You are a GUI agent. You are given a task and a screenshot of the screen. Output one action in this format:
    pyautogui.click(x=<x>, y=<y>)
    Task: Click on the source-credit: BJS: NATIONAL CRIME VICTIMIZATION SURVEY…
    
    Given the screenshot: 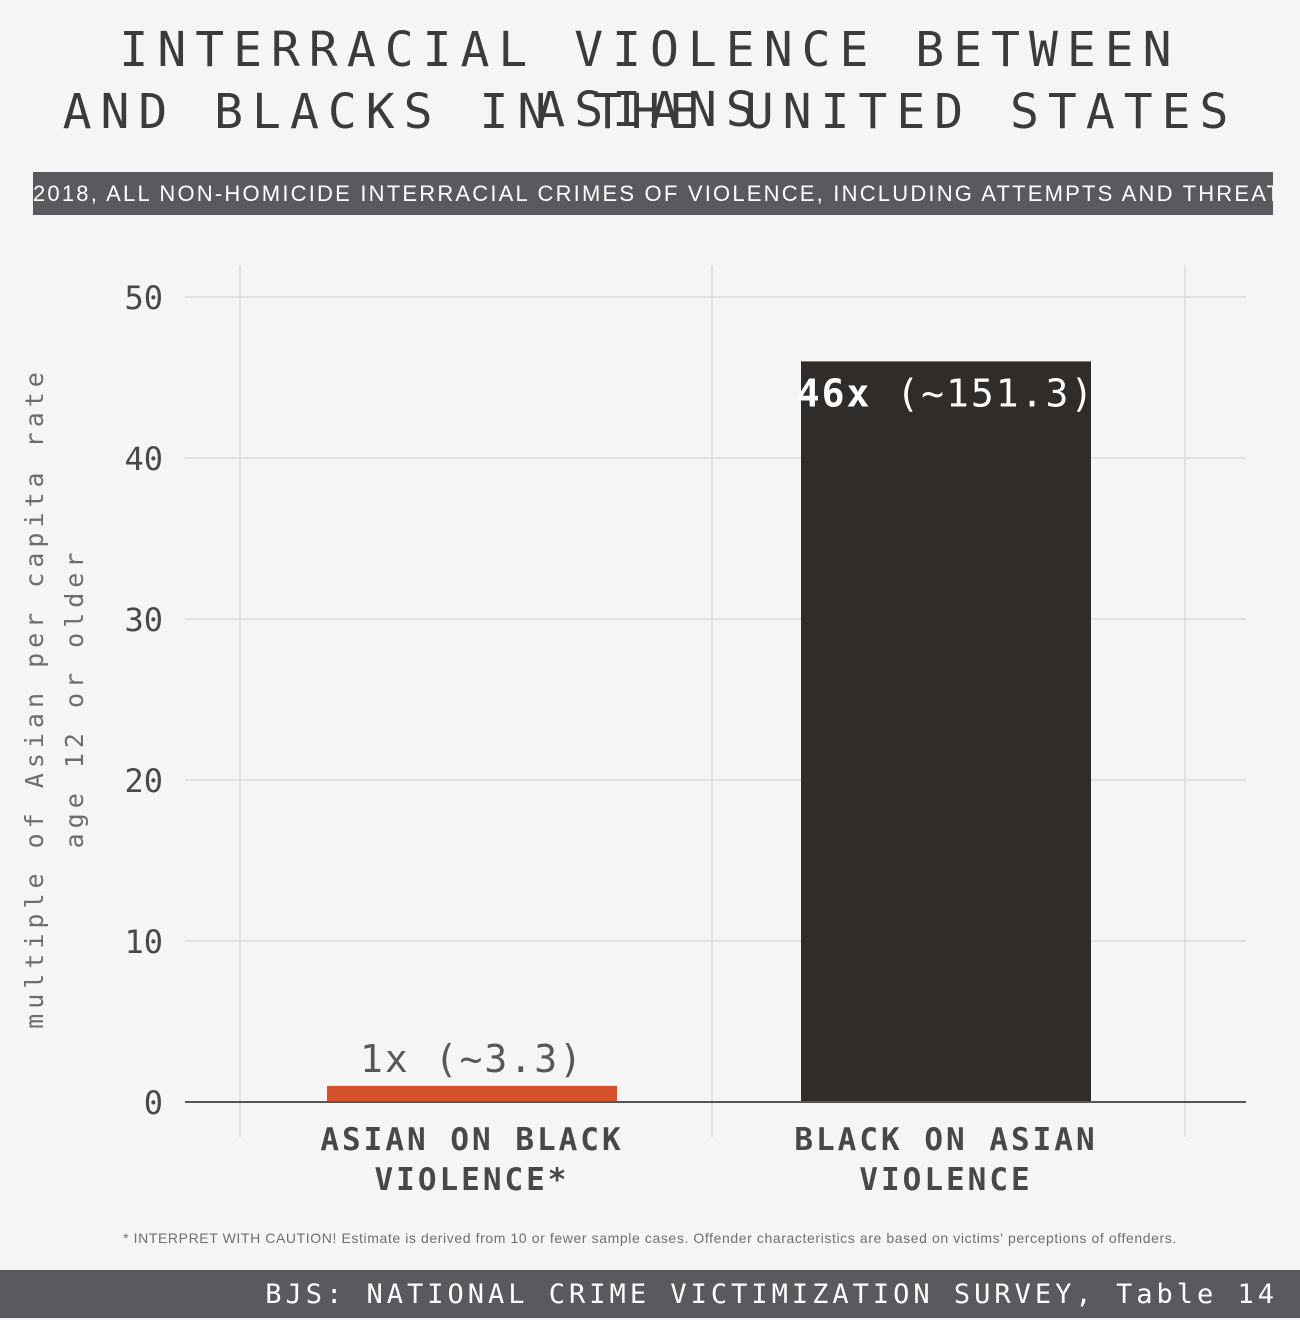 What is the action you would take?
    pyautogui.click(x=771, y=1294)
    